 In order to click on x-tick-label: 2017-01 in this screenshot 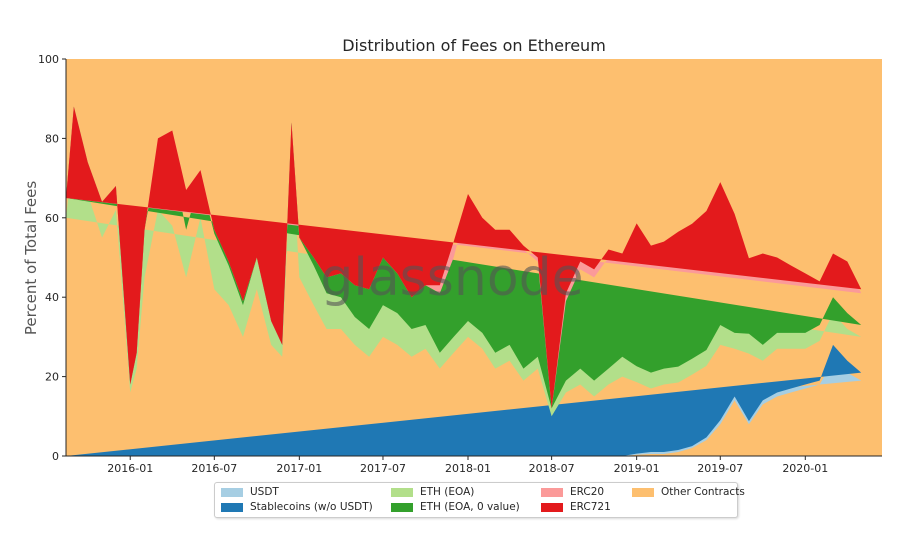, I will do `click(299, 468)`.